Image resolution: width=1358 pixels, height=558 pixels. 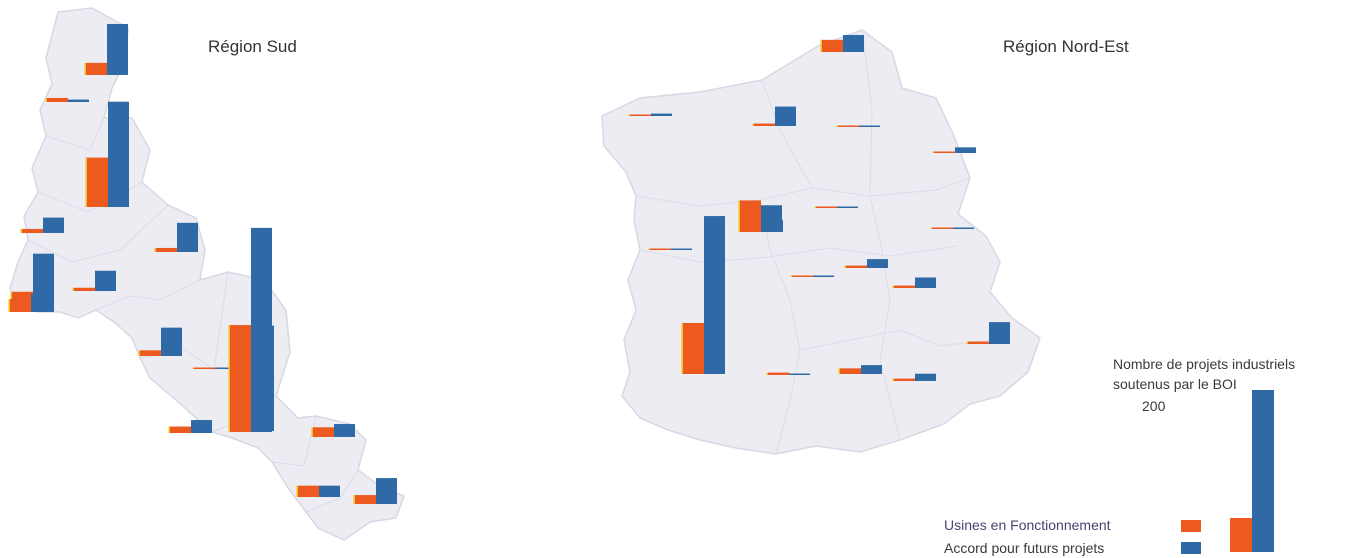 I want to click on legend-accord-label: Accord pour futurs projets, so click(x=1024, y=548).